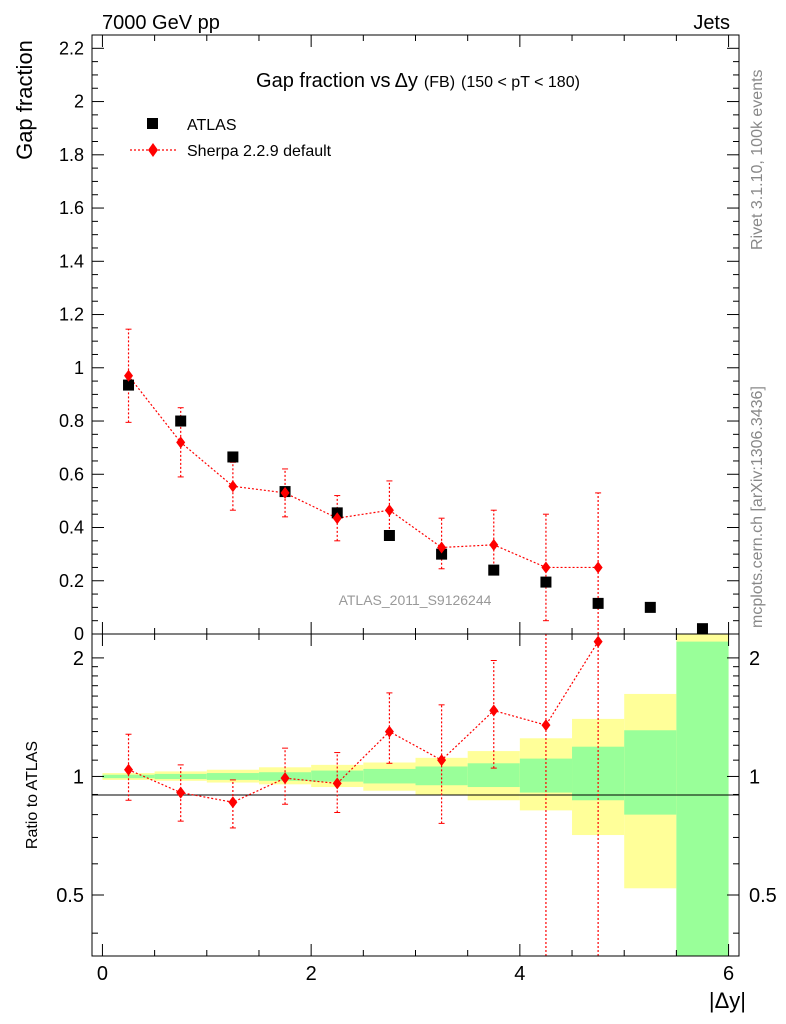 The height and width of the screenshot is (1024, 786). What do you see at coordinates (212, 125) in the screenshot?
I see `legend-atlas-label: ATLAS` at bounding box center [212, 125].